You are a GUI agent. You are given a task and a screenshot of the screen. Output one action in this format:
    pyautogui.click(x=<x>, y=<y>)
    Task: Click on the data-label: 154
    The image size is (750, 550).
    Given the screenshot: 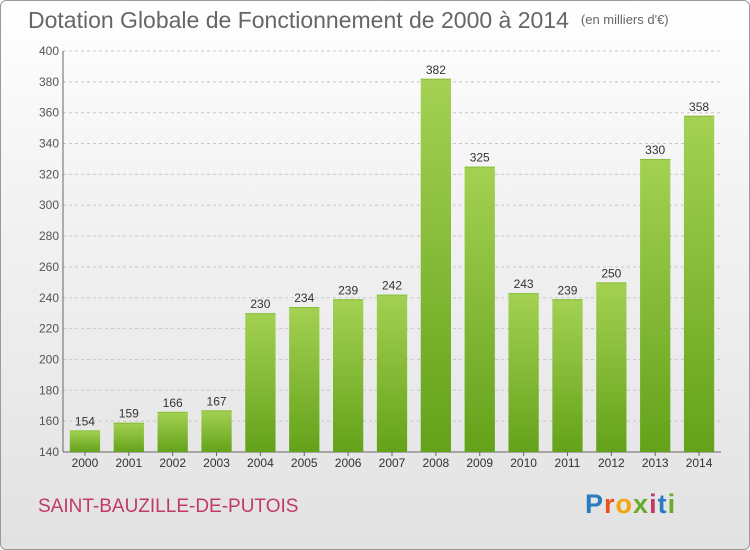 What is the action you would take?
    pyautogui.click(x=85, y=421)
    